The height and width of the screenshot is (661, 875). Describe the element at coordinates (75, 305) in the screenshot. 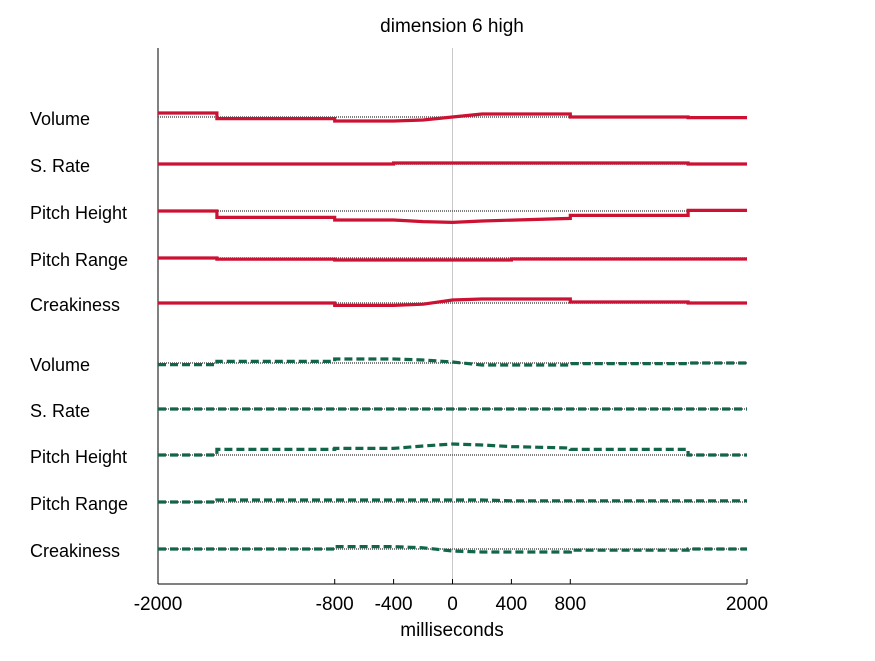

I see `row-label-4: Creakiness` at that location.